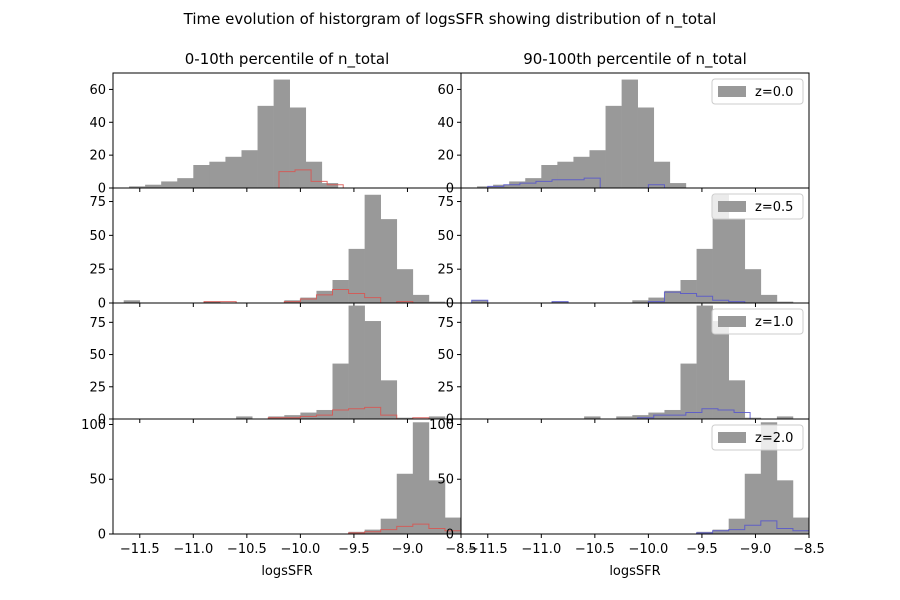 The image size is (900, 600). I want to click on legend: z=1.0, so click(757, 321).